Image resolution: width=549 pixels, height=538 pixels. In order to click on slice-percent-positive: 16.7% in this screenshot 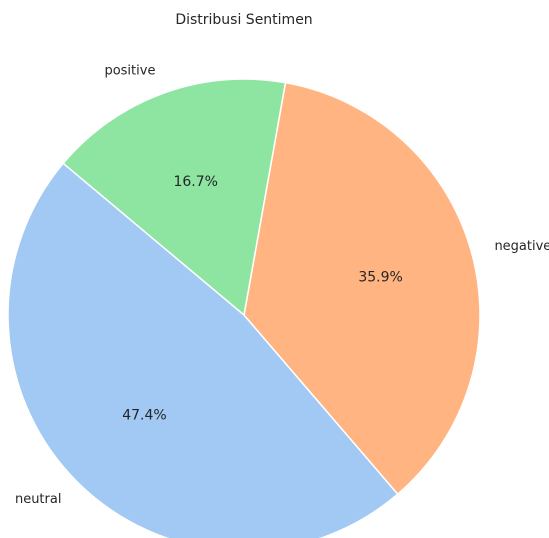, I will do `click(195, 182)`.